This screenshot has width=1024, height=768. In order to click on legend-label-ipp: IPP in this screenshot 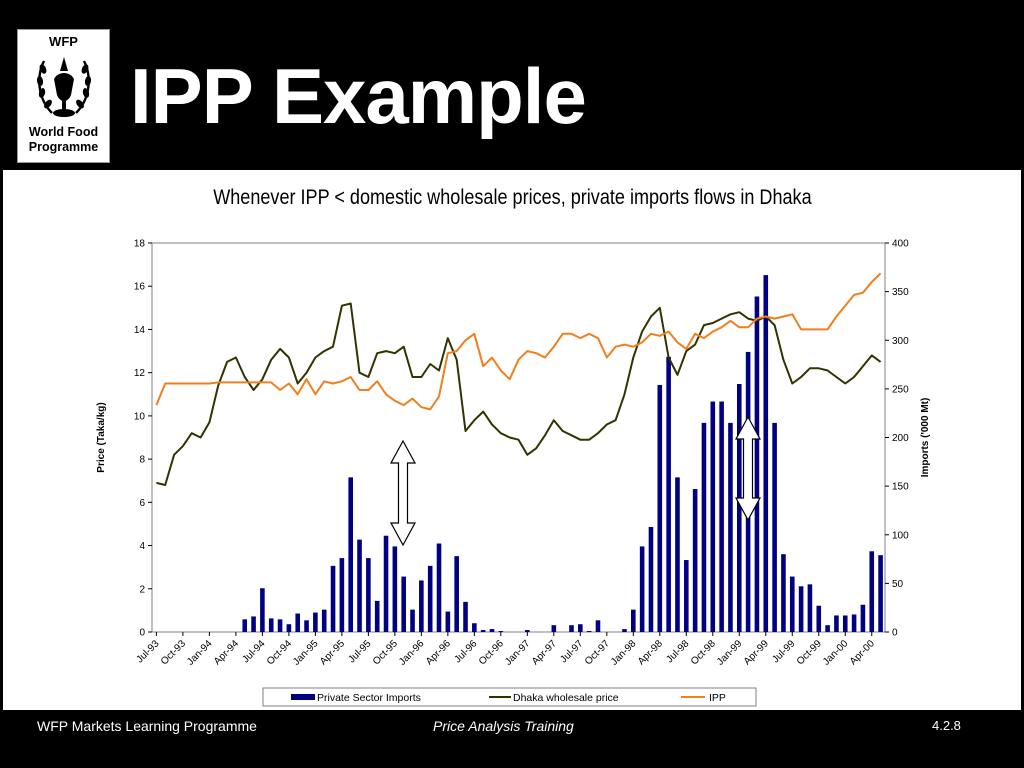, I will do `click(717, 698)`.